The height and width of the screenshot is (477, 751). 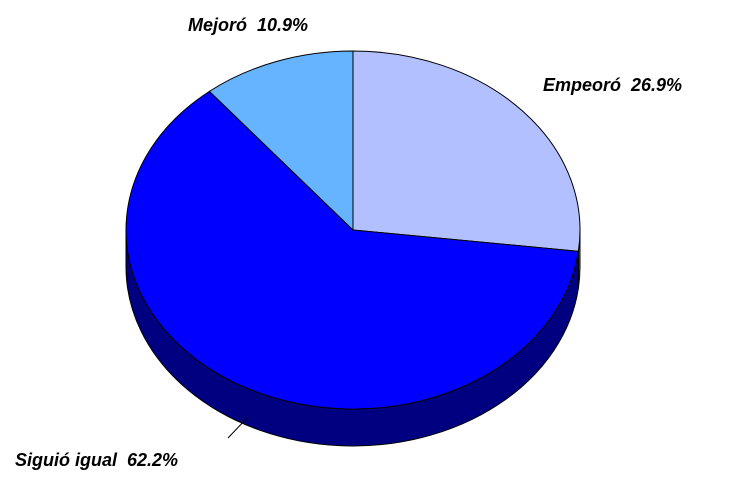 I want to click on slice-category: Mejoró, so click(x=217, y=25).